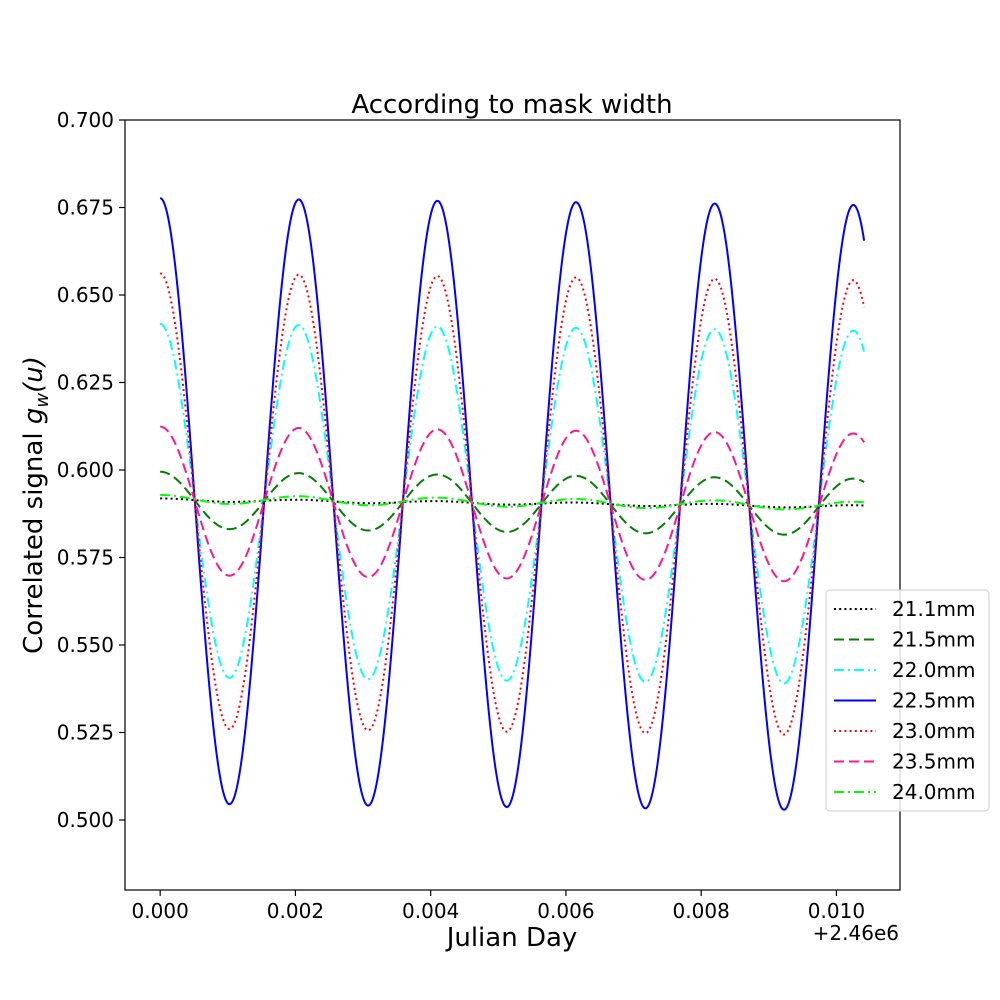 The height and width of the screenshot is (1000, 1000). Describe the element at coordinates (295, 911) in the screenshot. I see `x-tick-label: 0.002` at that location.